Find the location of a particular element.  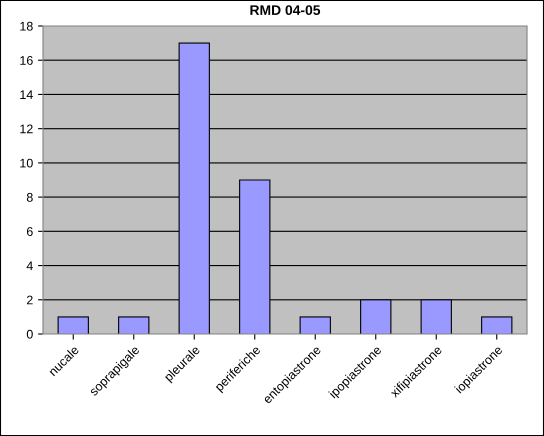

y-tick-label: 16 is located at coordinates (26, 60).